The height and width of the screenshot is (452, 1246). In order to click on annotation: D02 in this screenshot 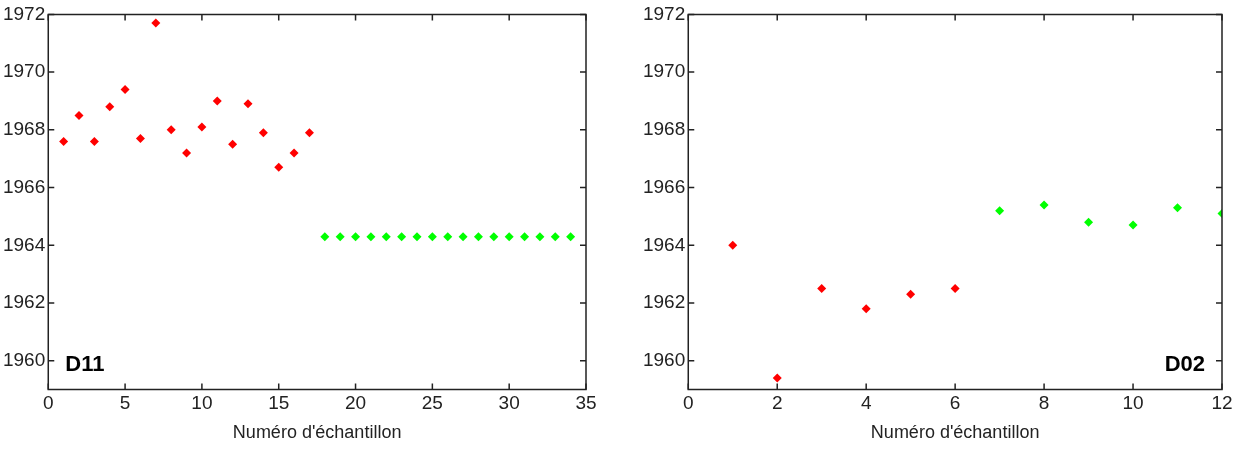, I will do `click(1184, 363)`.